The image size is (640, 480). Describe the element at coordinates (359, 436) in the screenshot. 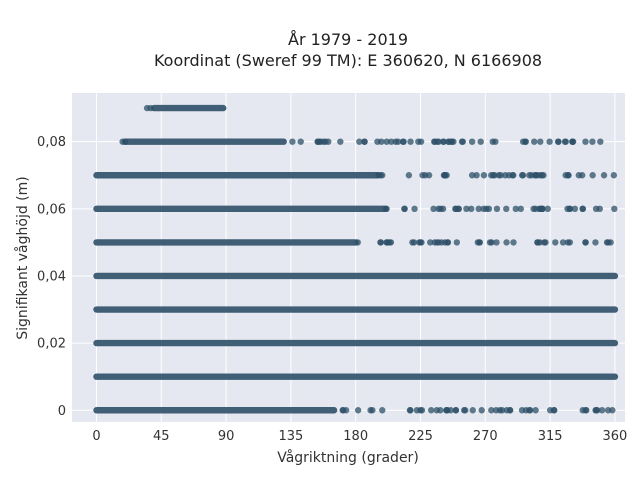

I see `x-tick-labels: 0 45 90 135 180 225 270 315 360` at that location.